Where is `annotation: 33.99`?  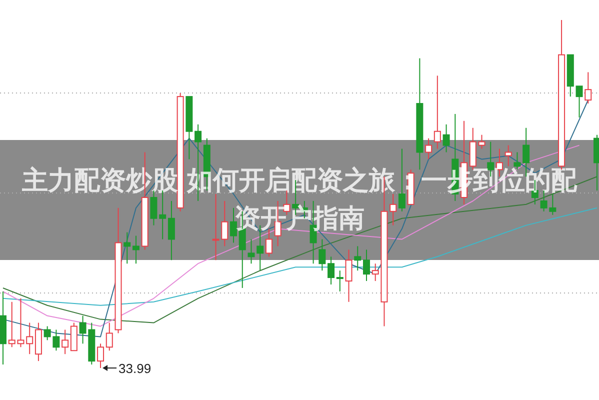
annotation: 33.99 is located at coordinates (135, 368).